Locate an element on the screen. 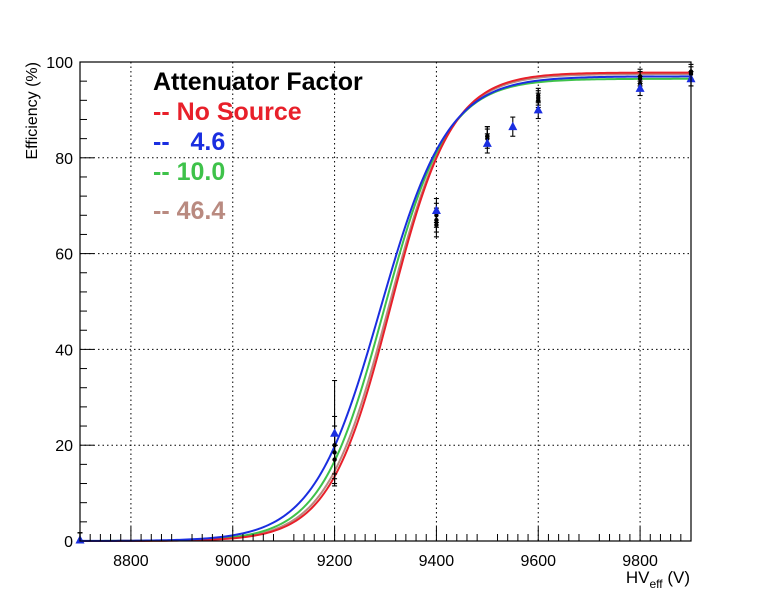 The height and width of the screenshot is (603, 768). legend-entry-4-6: -- 4.6 is located at coordinates (189, 142).